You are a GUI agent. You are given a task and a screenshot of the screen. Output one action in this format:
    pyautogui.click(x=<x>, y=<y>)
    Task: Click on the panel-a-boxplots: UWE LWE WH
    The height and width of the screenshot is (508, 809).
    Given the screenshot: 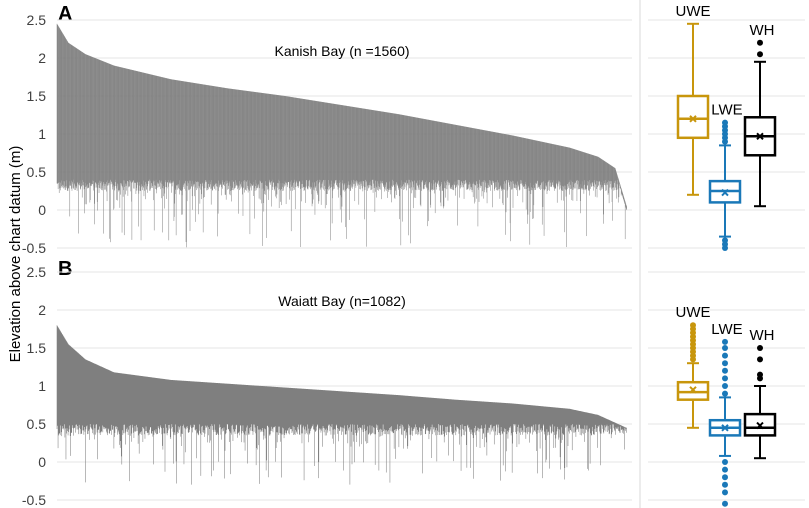 What is the action you would take?
    pyautogui.click(x=726, y=127)
    